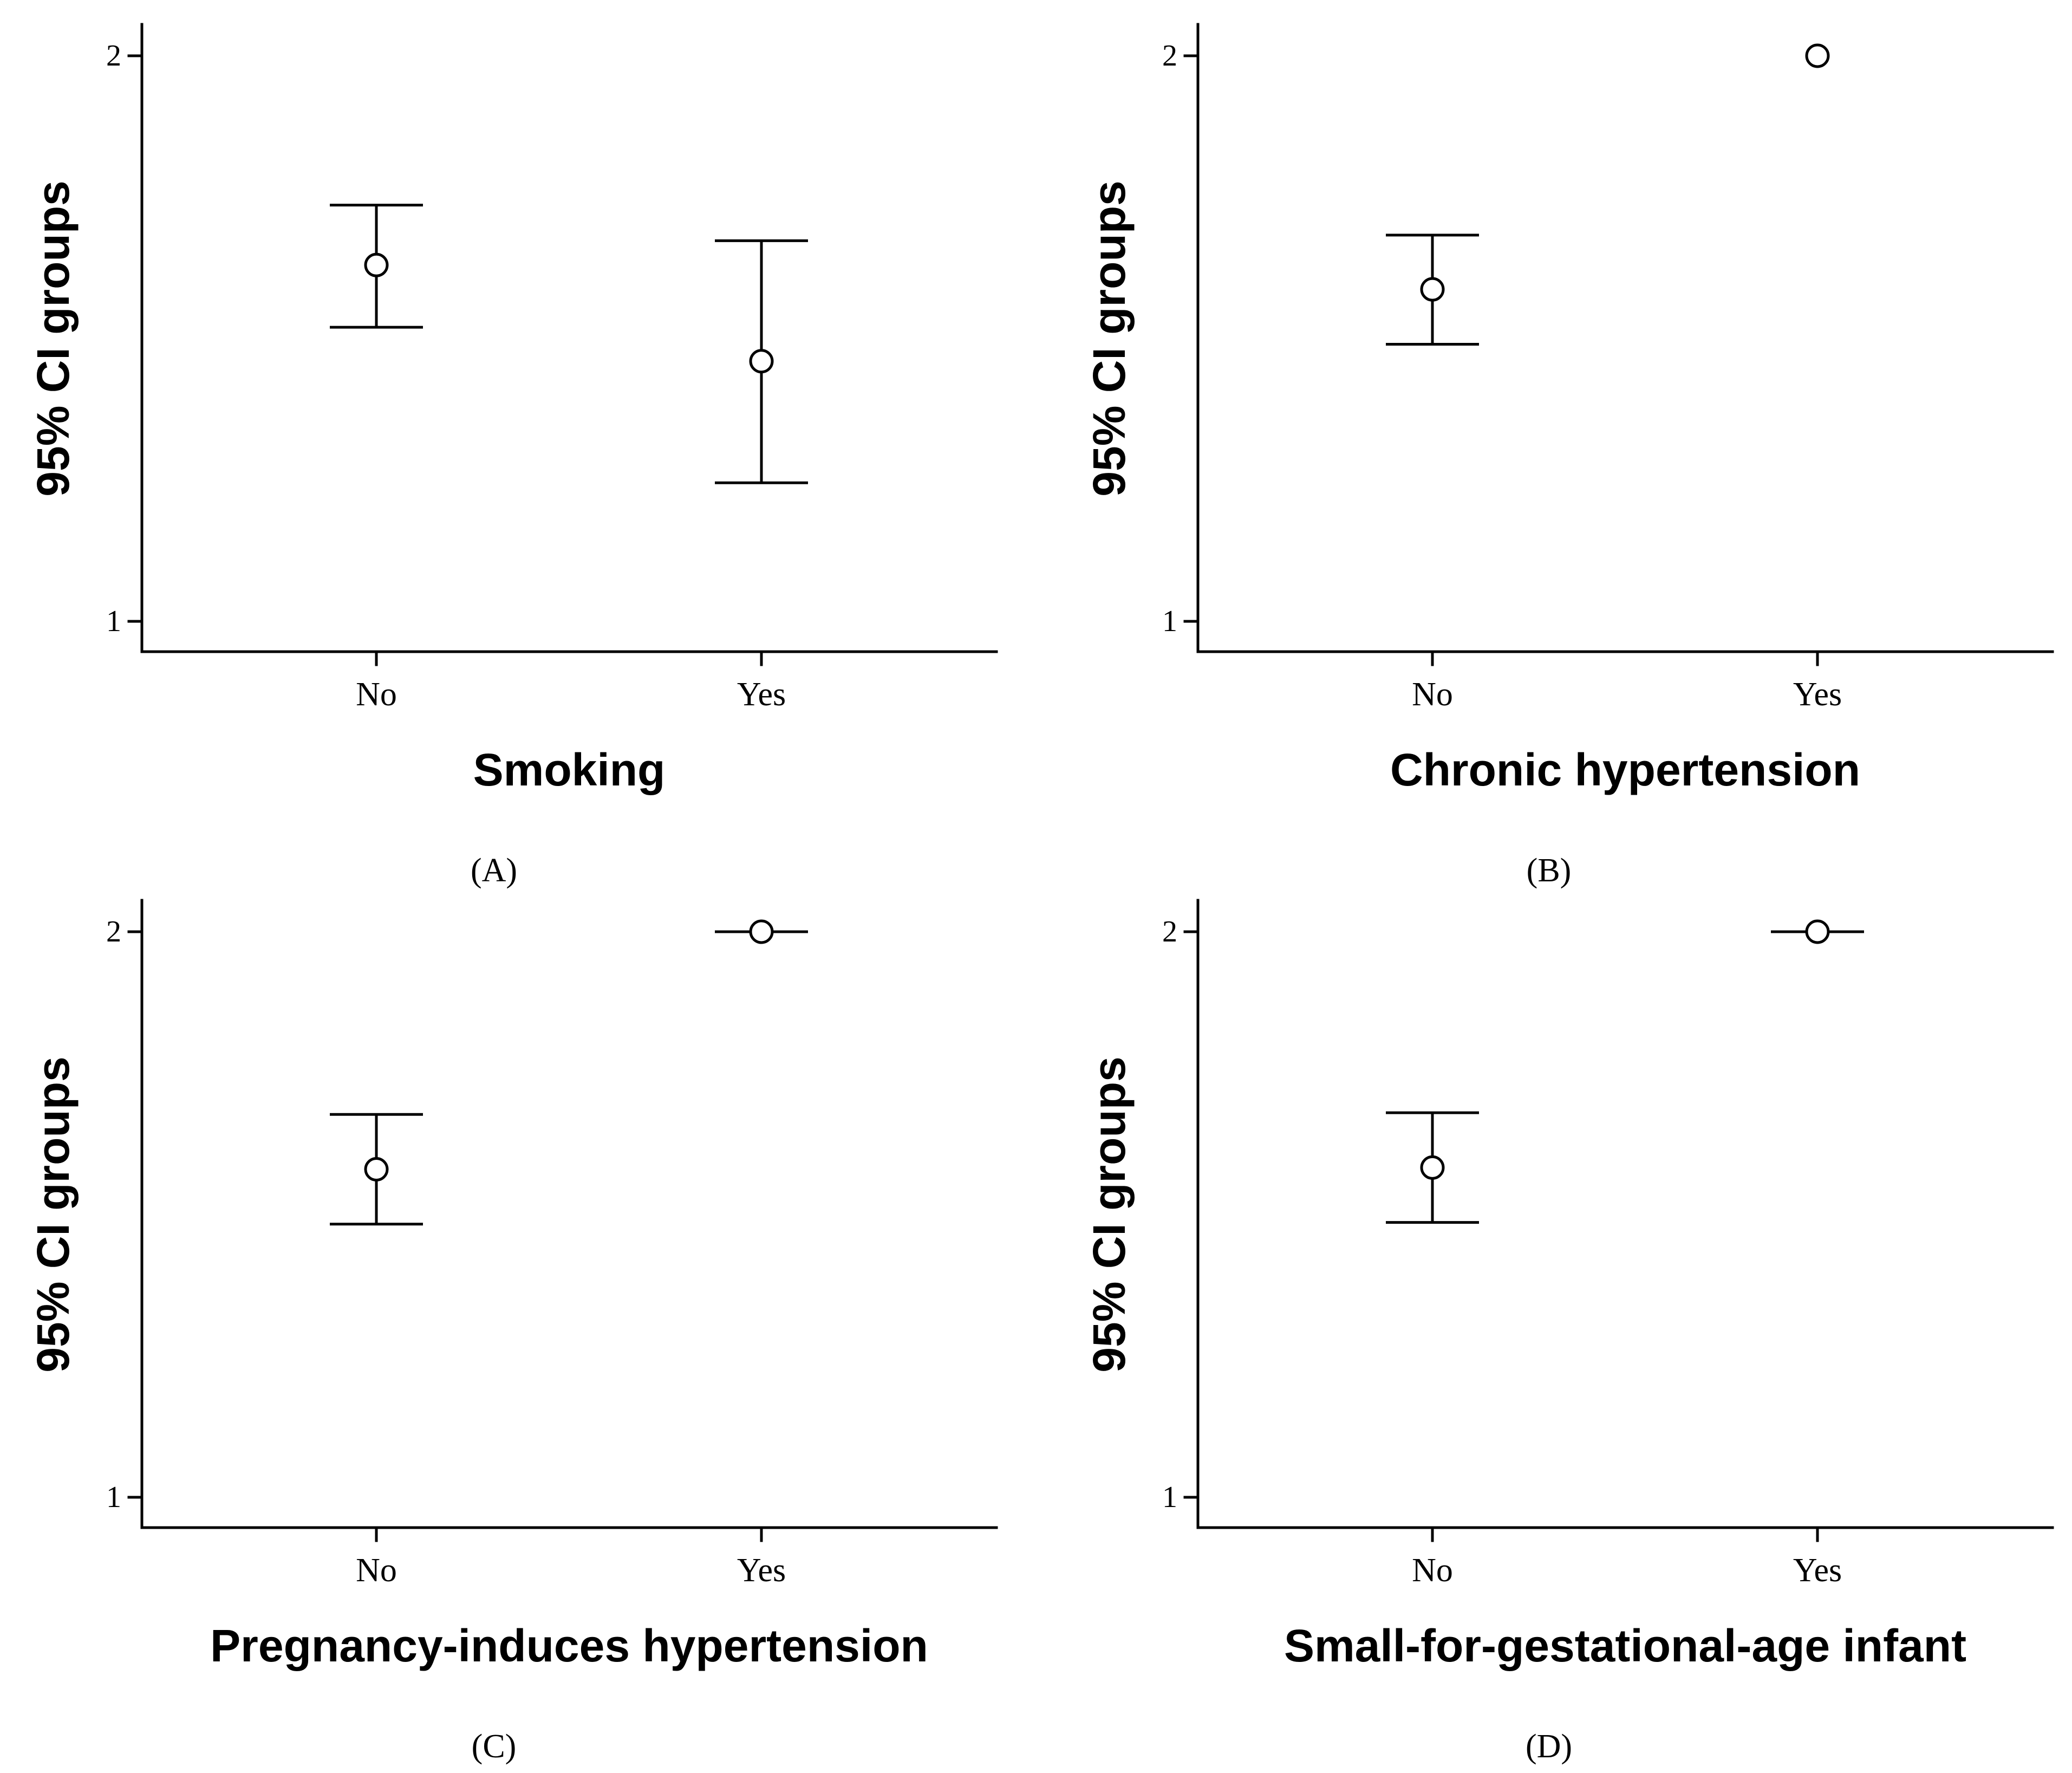 The height and width of the screenshot is (1773, 2072). I want to click on x-axis-title: Pregnancy-induces hypertension, so click(569, 1646).